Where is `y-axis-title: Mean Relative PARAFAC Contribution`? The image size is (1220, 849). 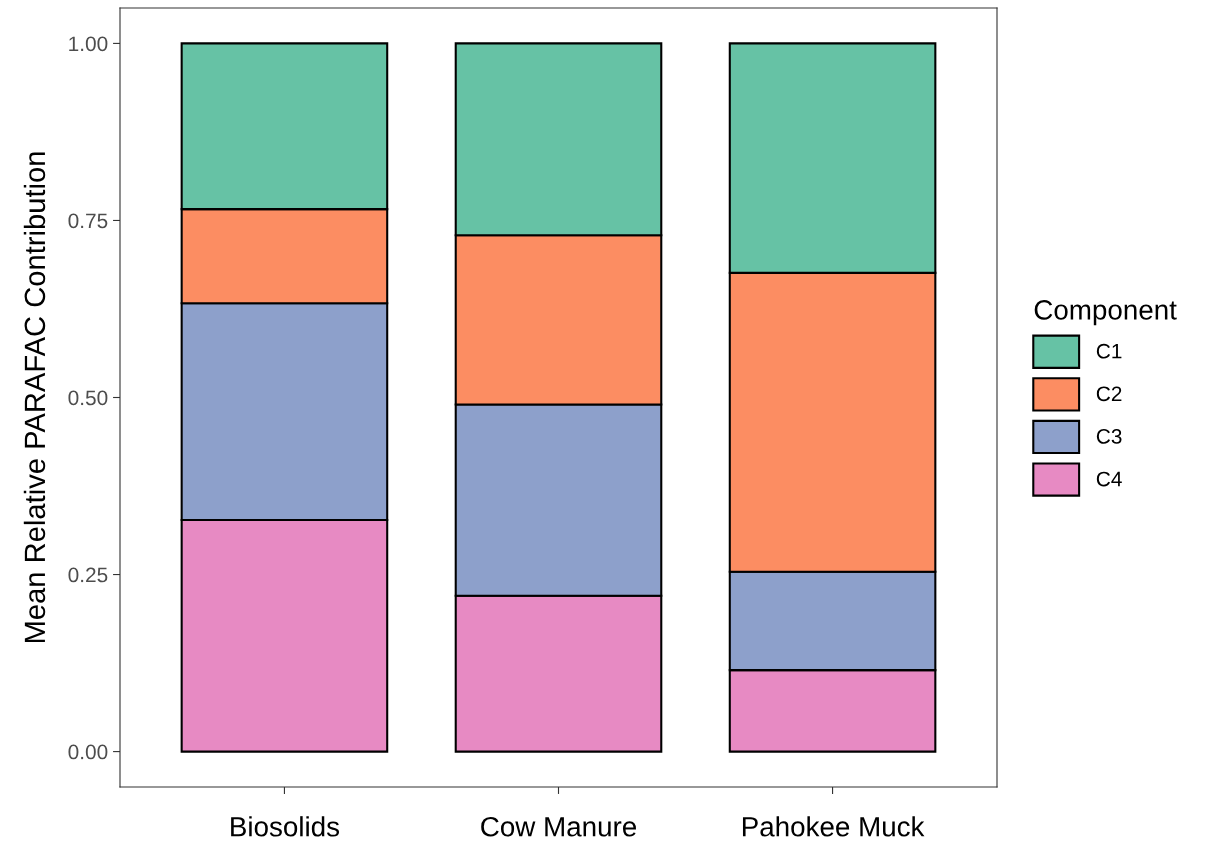 y-axis-title: Mean Relative PARAFAC Contribution is located at coordinates (34, 397).